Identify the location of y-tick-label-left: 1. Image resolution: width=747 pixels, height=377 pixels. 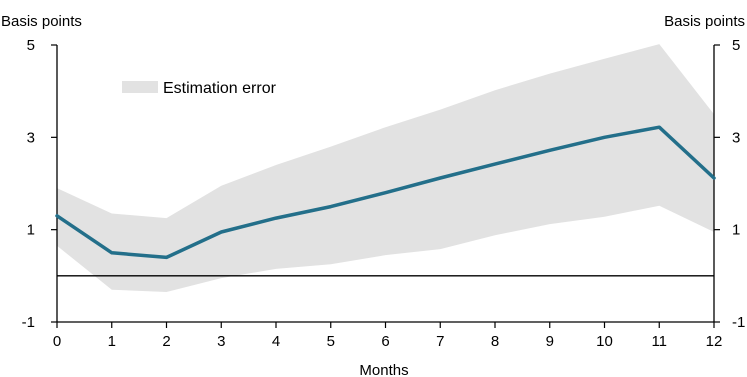
(31, 230).